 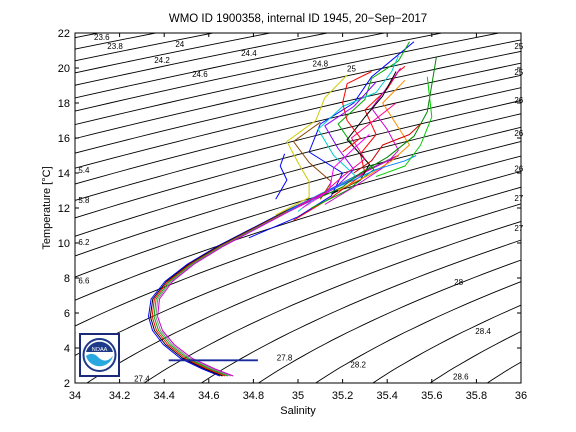 I want to click on noaa-logo-text: NOAA, so click(x=100, y=350).